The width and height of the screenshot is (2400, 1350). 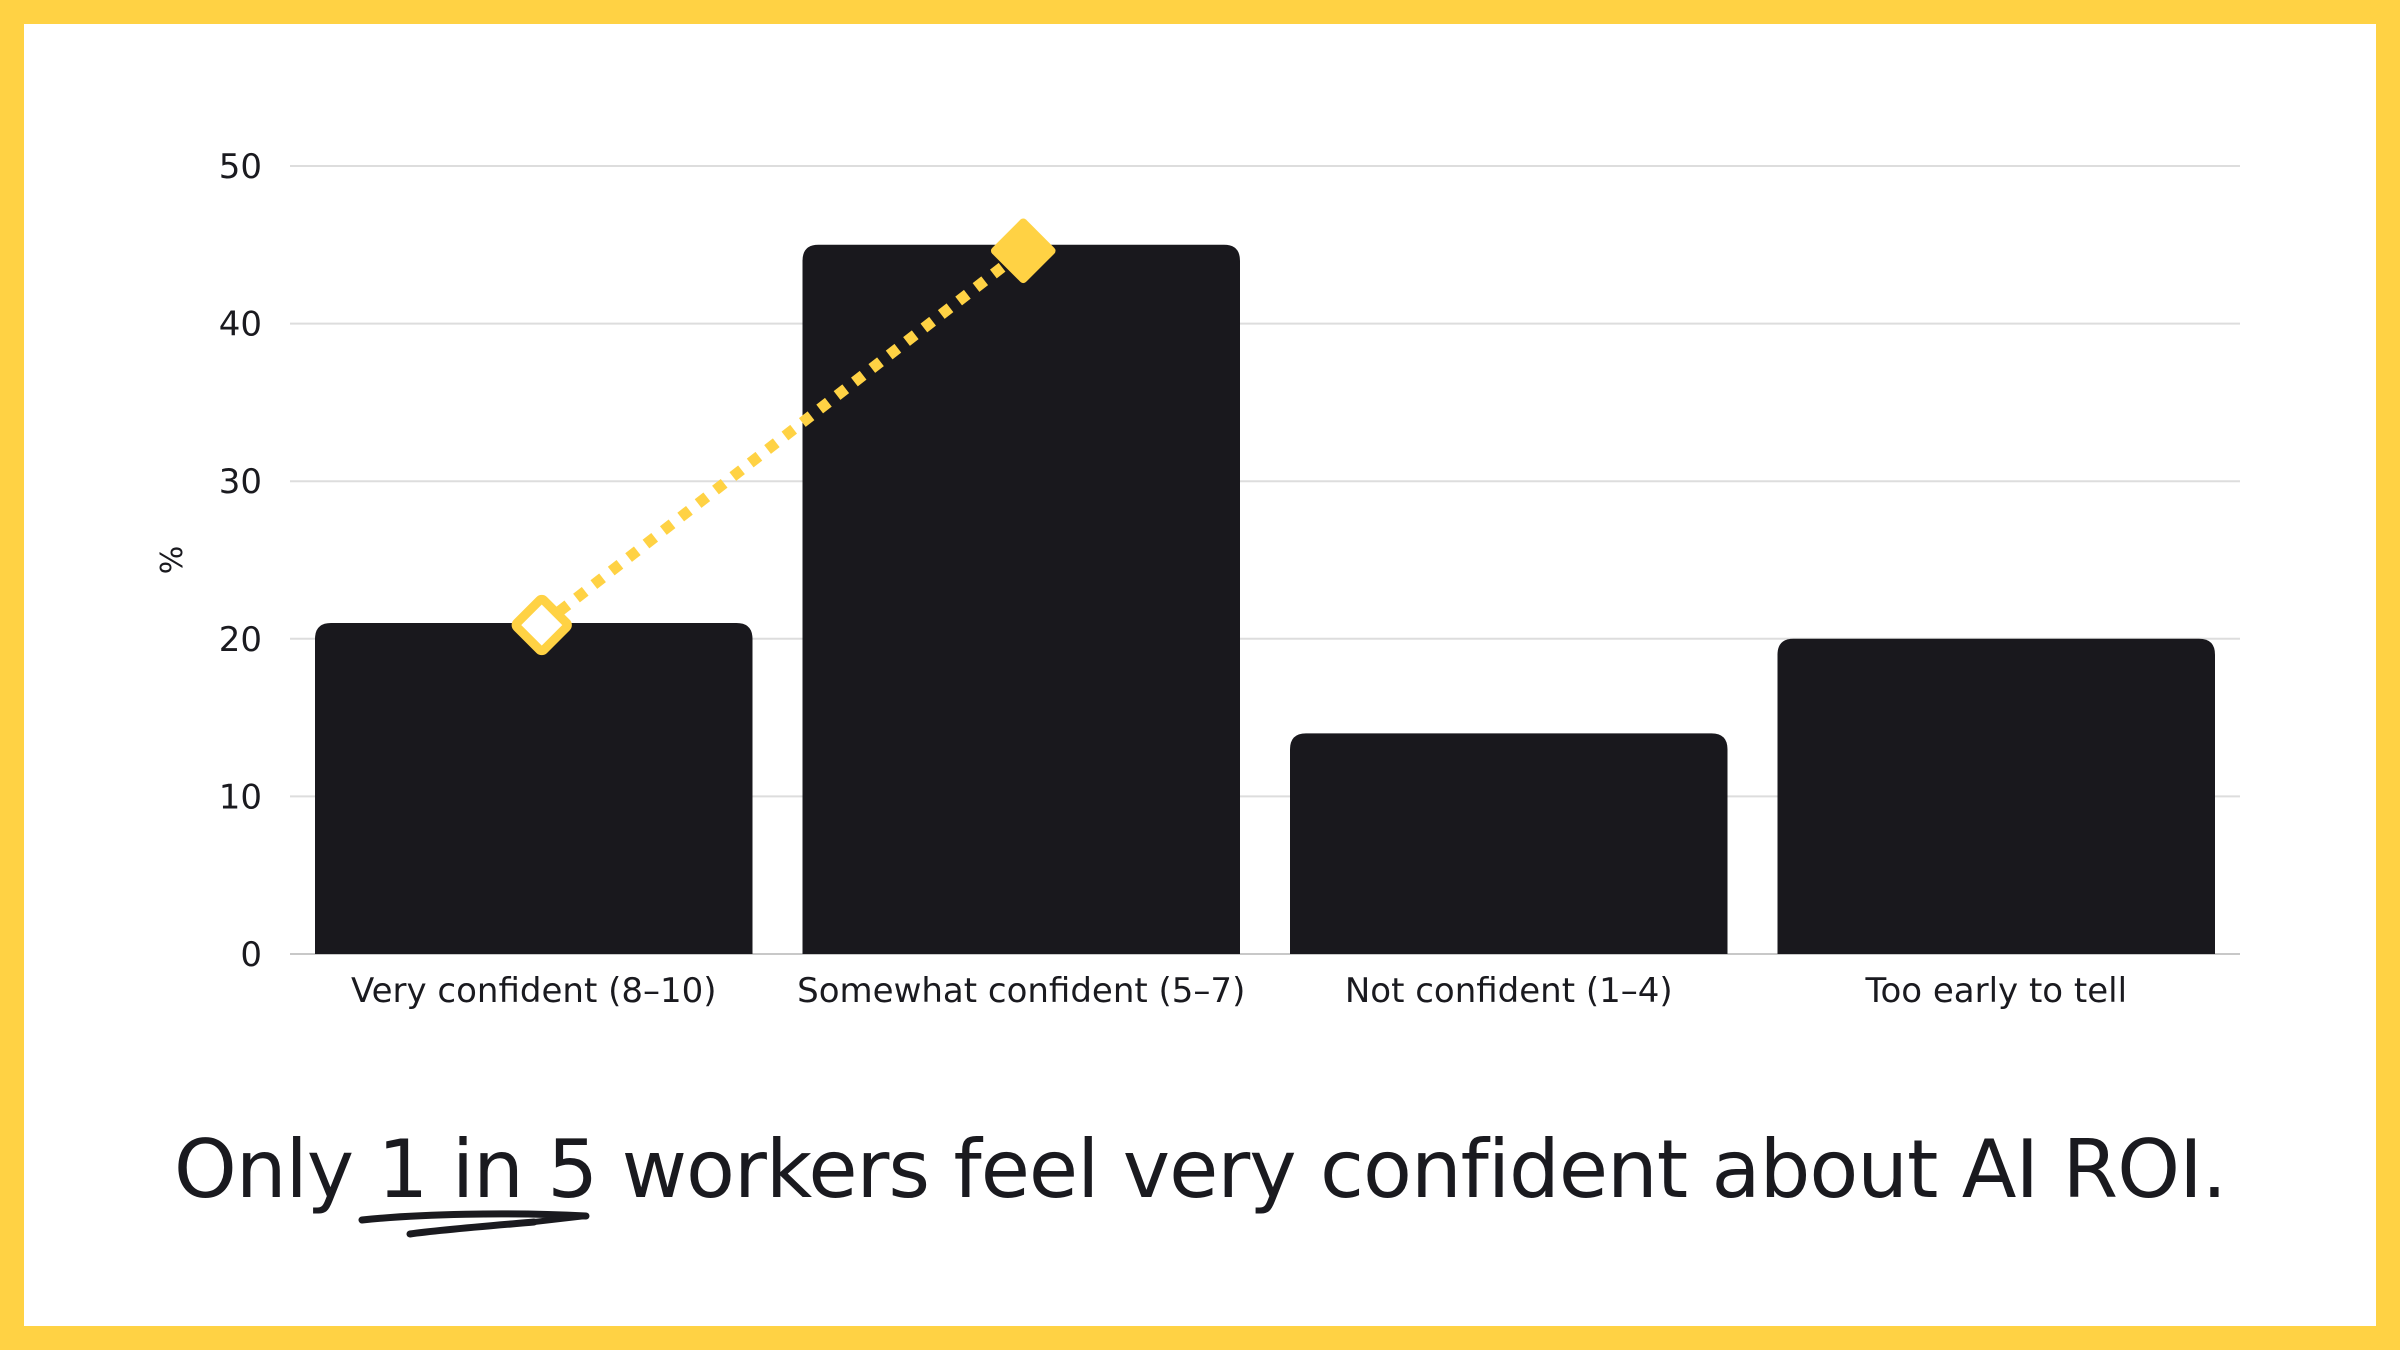 I want to click on caption-lead: Only, so click(x=275, y=1169).